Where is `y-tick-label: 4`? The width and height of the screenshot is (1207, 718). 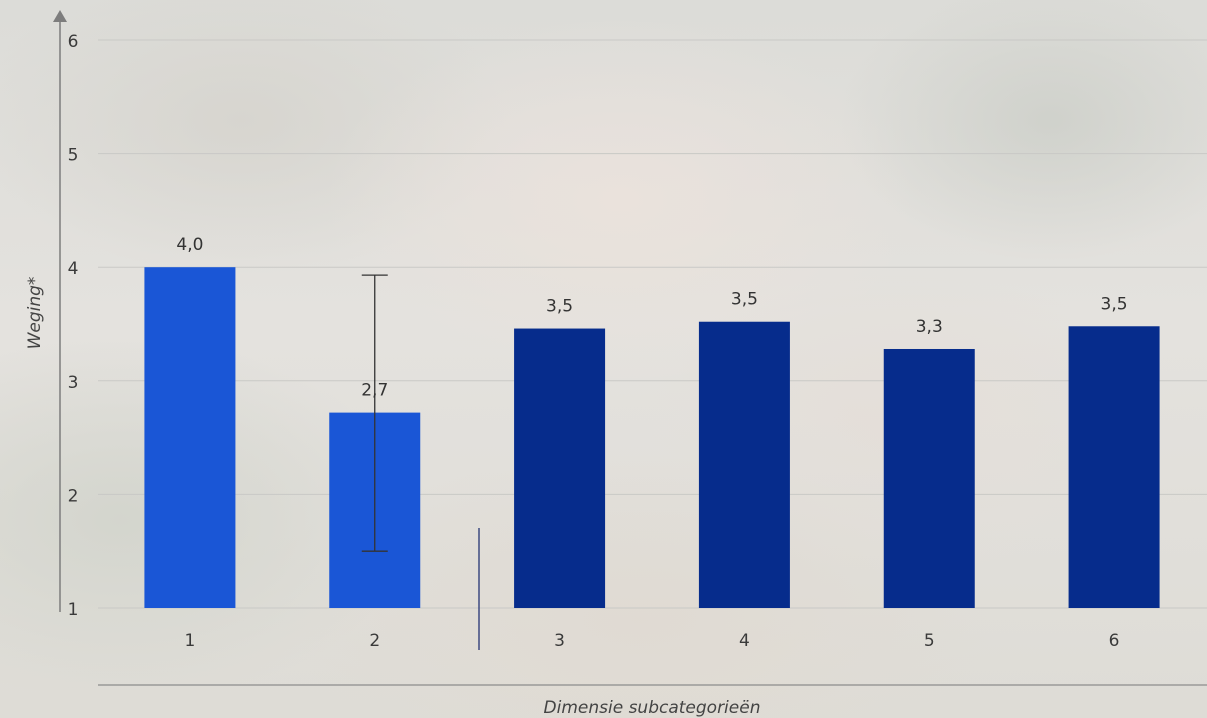 y-tick-label: 4 is located at coordinates (73, 269).